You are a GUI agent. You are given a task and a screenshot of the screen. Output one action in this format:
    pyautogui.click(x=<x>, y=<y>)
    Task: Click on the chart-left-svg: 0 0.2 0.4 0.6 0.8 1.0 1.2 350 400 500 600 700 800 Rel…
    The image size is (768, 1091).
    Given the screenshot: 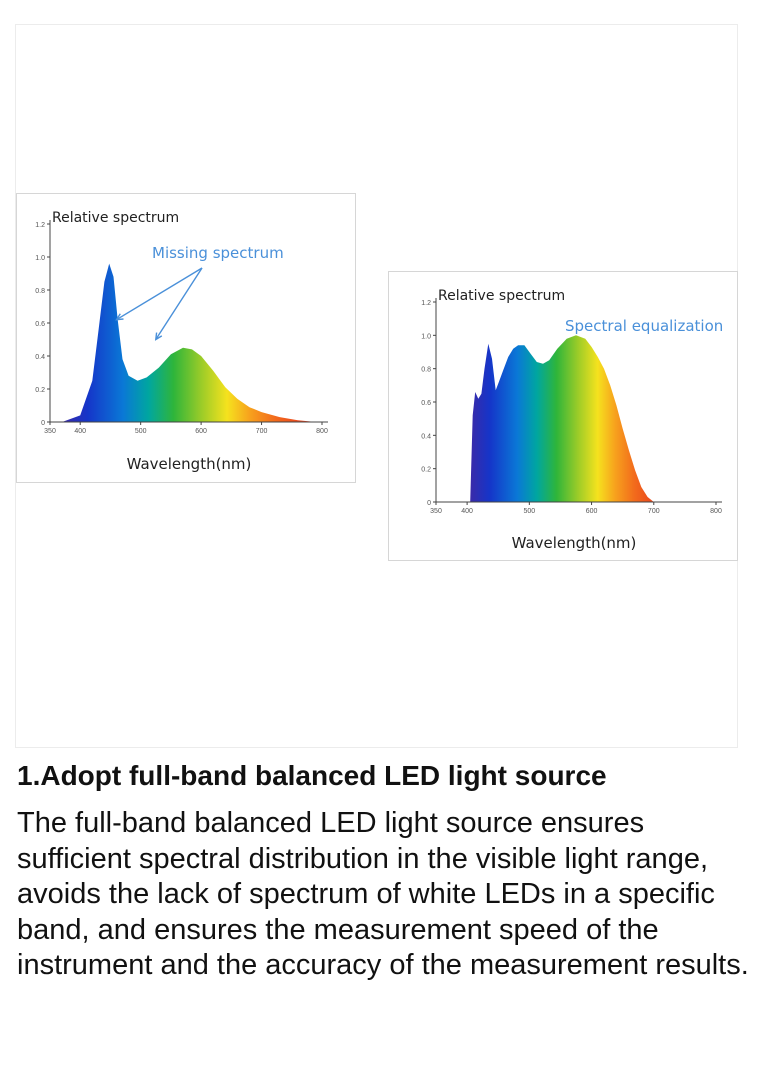 What is the action you would take?
    pyautogui.click(x=181, y=341)
    